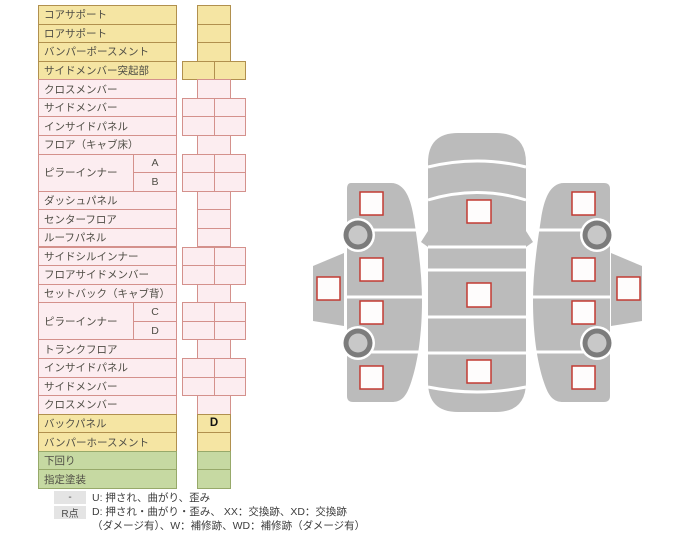 The width and height of the screenshot is (692, 535). What do you see at coordinates (107, 145) in the screenshot?
I see `part-label-cell: フロア（キャブ床）` at bounding box center [107, 145].